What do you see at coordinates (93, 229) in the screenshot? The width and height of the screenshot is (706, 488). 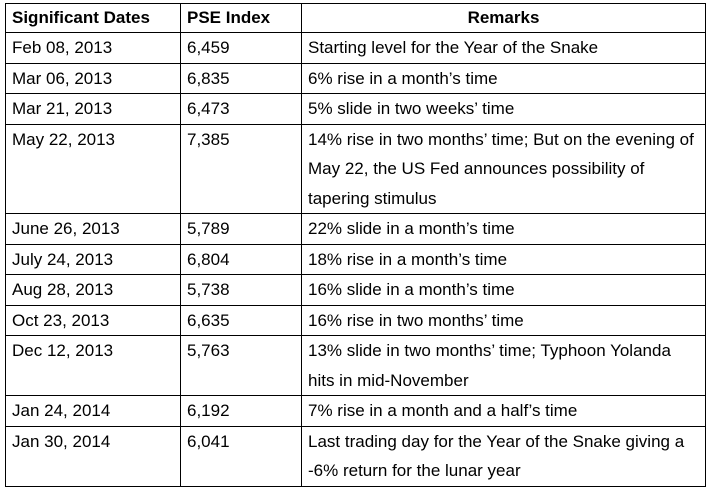 I see `date-cell: June 26, 2013` at bounding box center [93, 229].